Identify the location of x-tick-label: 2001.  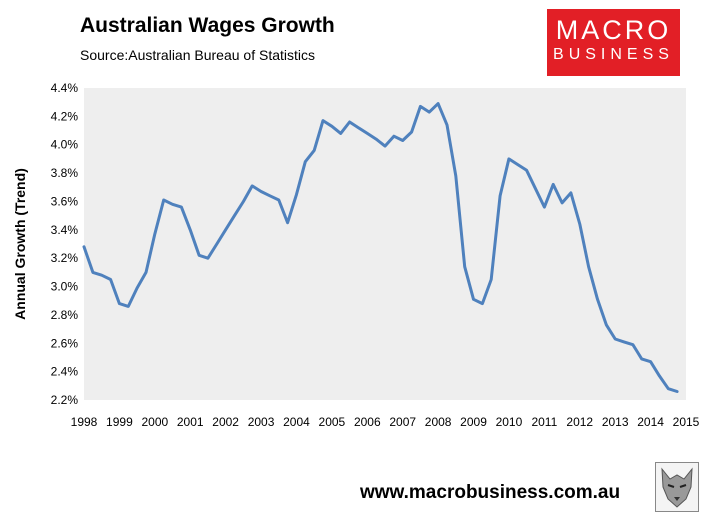
(190, 422).